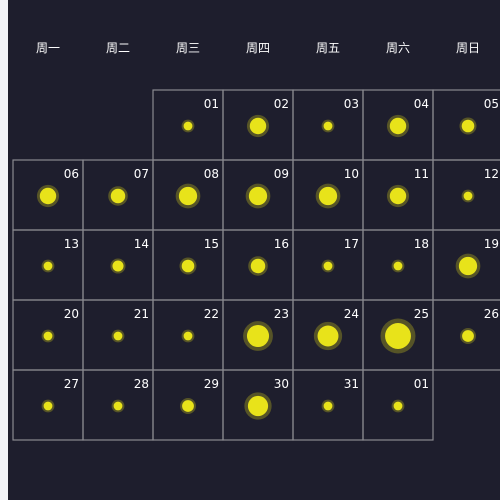 This screenshot has height=500, width=500. What do you see at coordinates (351, 384) in the screenshot?
I see `day-number-label: 31` at bounding box center [351, 384].